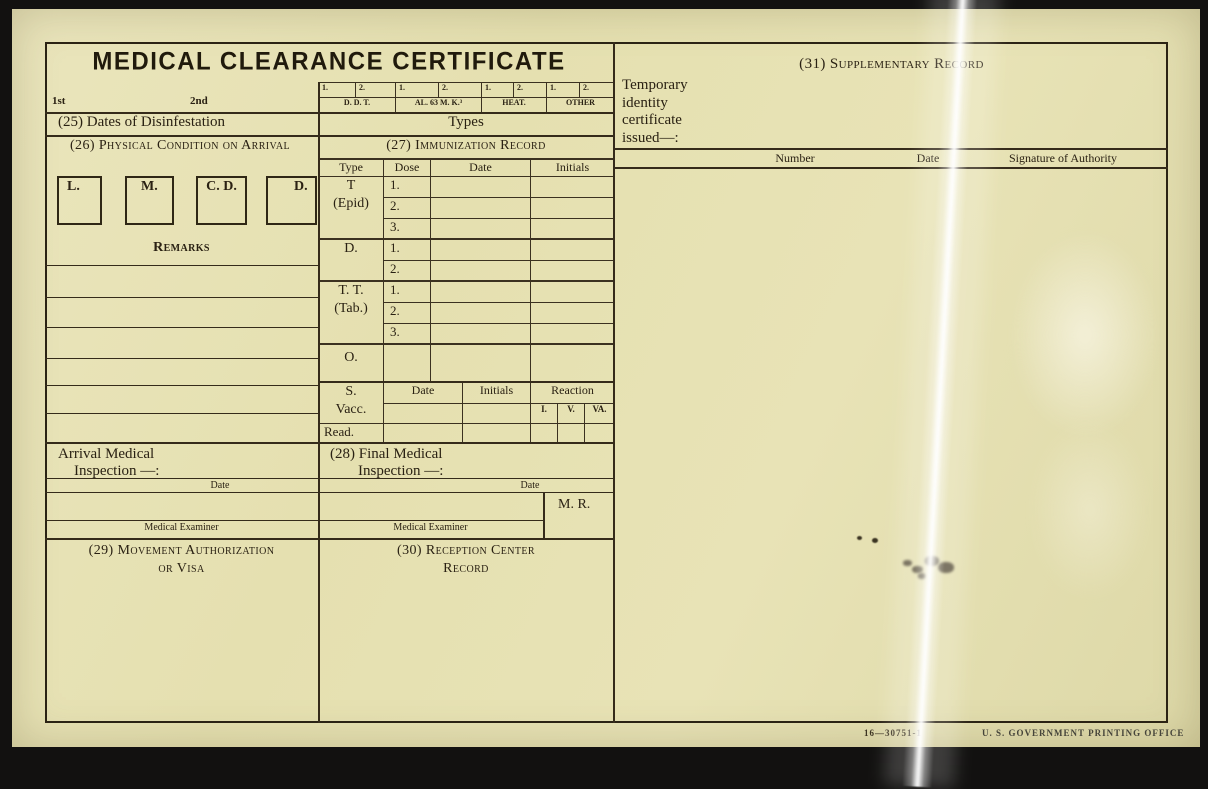 This screenshot has width=1208, height=789. What do you see at coordinates (614, 382) in the screenshot?
I see `column-divider-main` at bounding box center [614, 382].